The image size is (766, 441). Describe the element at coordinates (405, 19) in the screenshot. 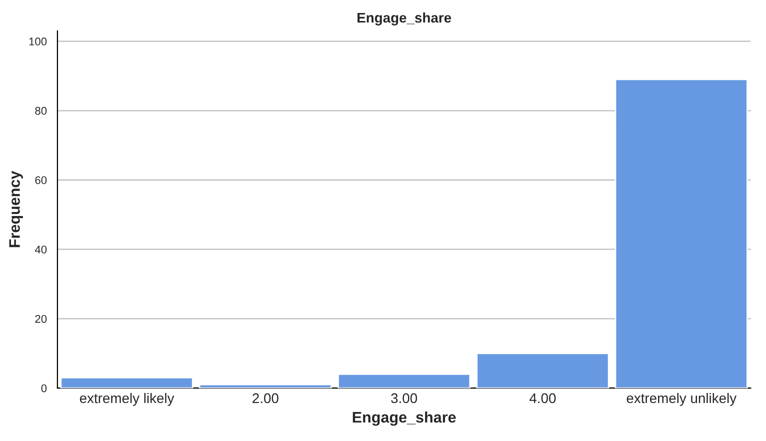

I see `chart-title: Engage_share` at that location.